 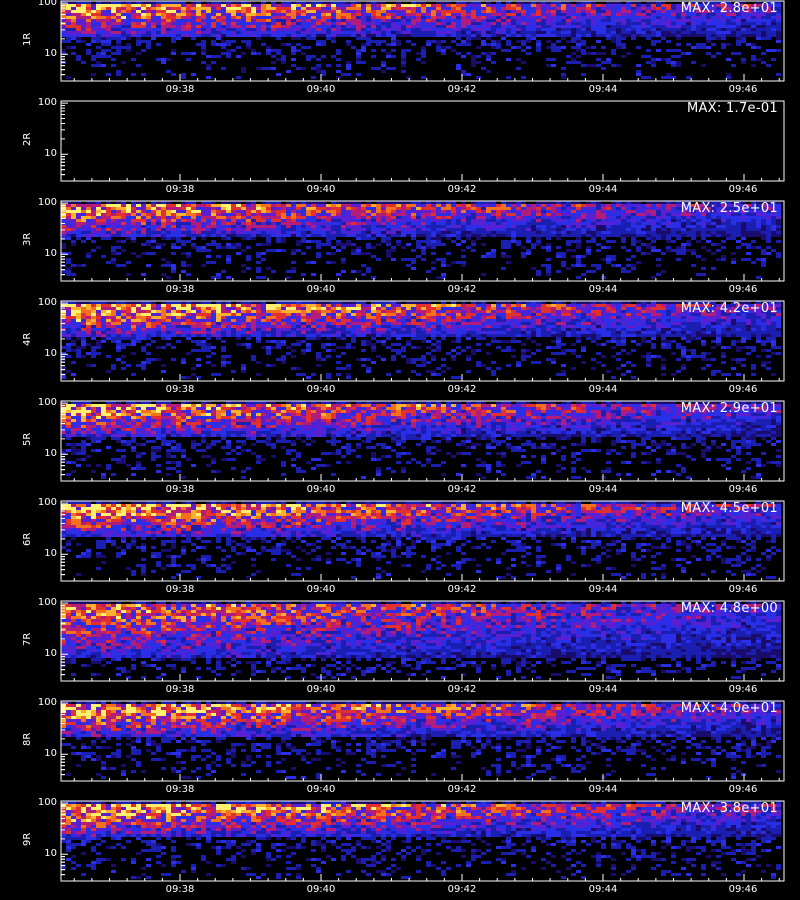 What do you see at coordinates (729, 208) in the screenshot?
I see `max-value-label: MAX: 2.5e+01` at bounding box center [729, 208].